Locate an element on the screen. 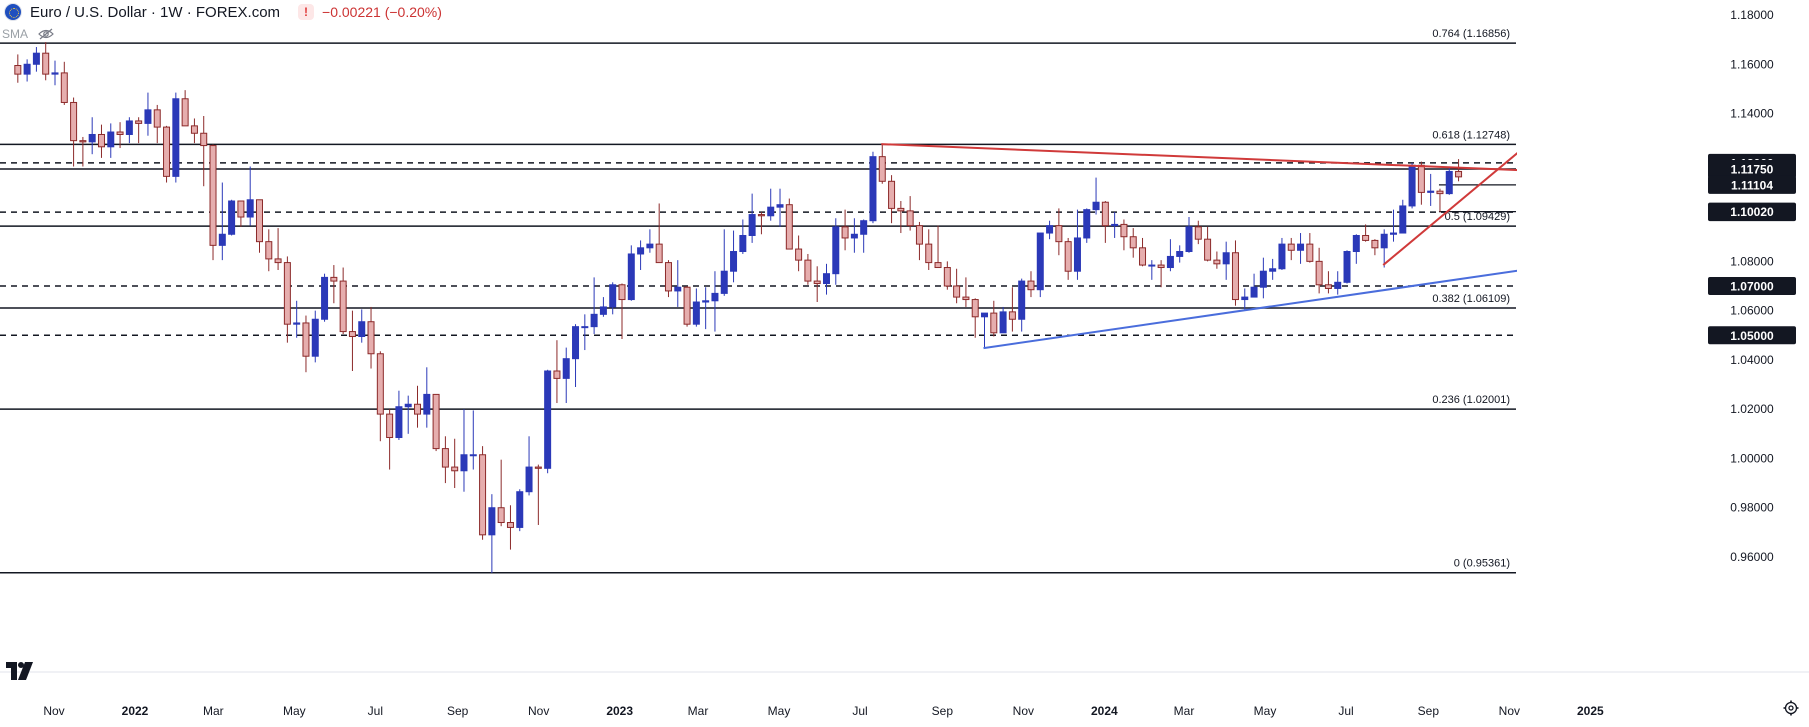 The height and width of the screenshot is (727, 1809). price-badge: 1.11104 is located at coordinates (1752, 184).